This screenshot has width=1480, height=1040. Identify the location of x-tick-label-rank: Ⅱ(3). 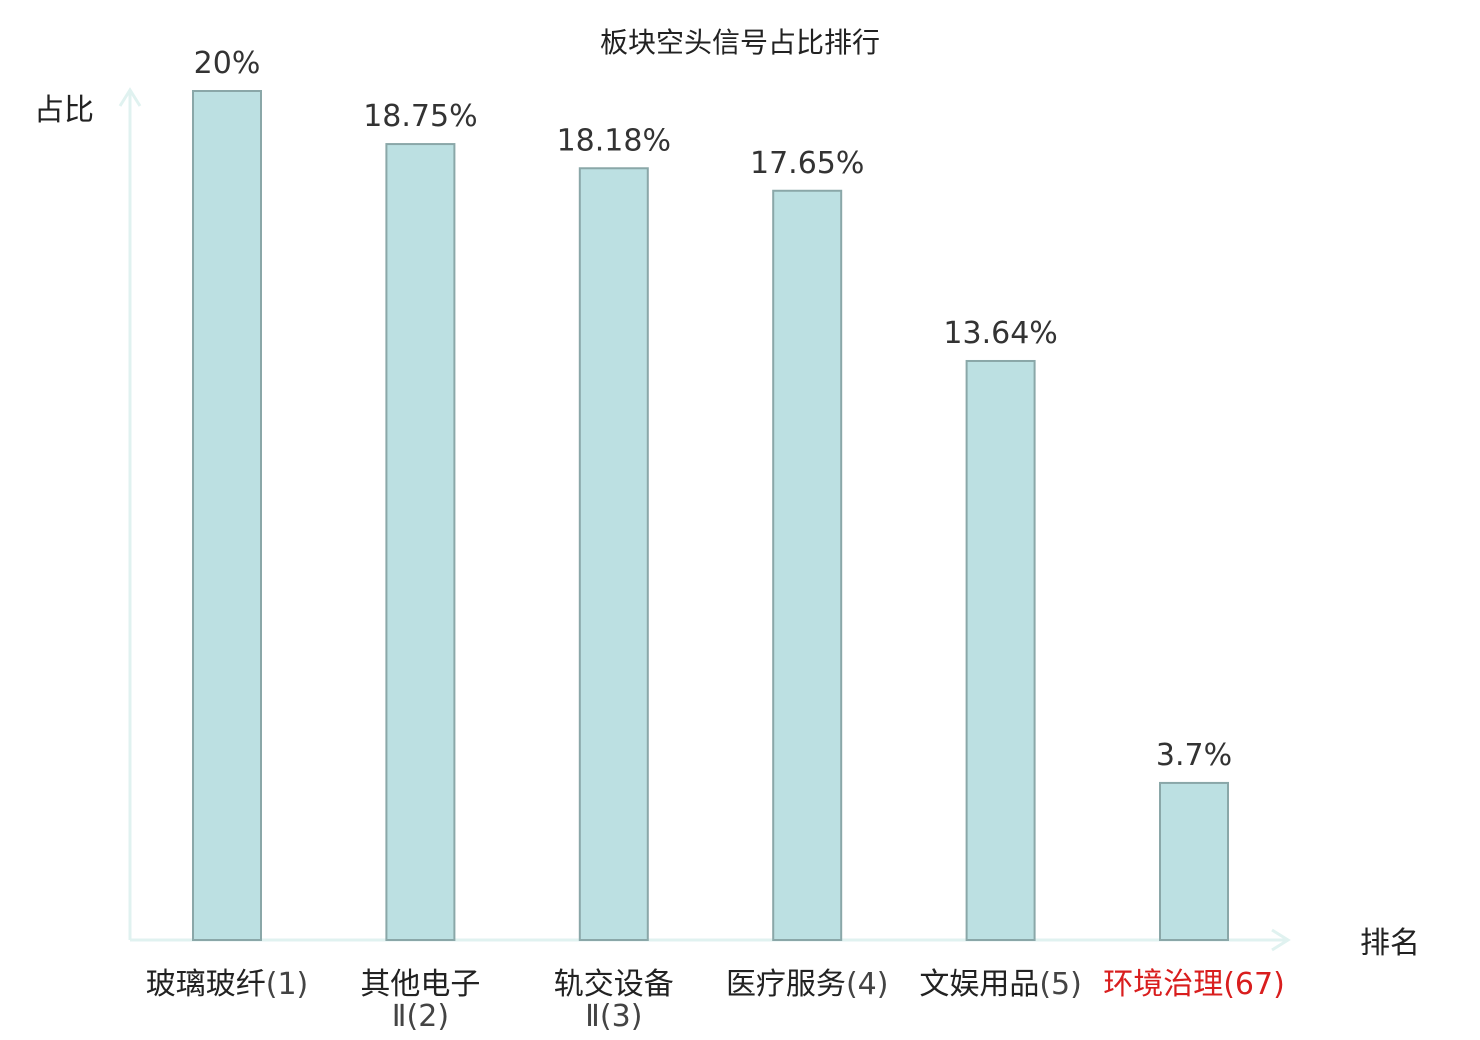
(613, 1016).